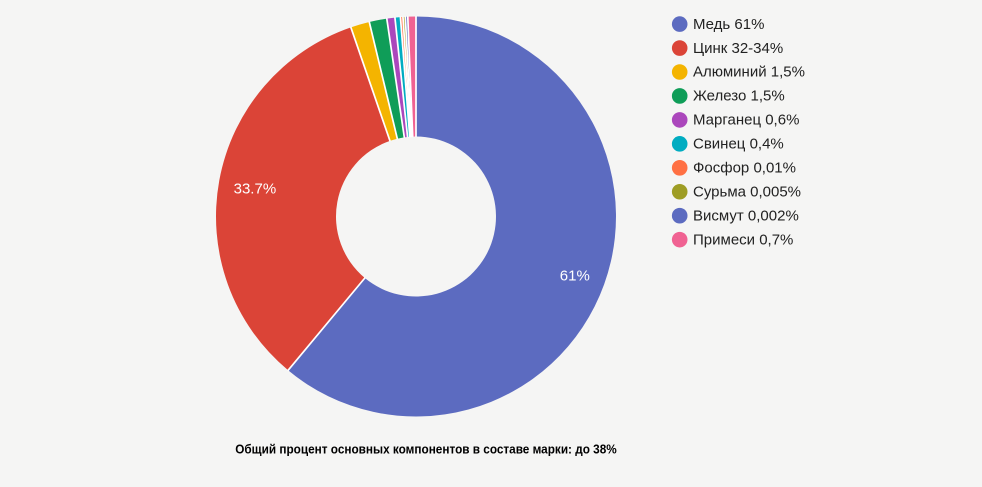 The image size is (982, 487). Describe the element at coordinates (738, 48) in the screenshot. I see `svg-text: Цинк 32-34%` at that location.